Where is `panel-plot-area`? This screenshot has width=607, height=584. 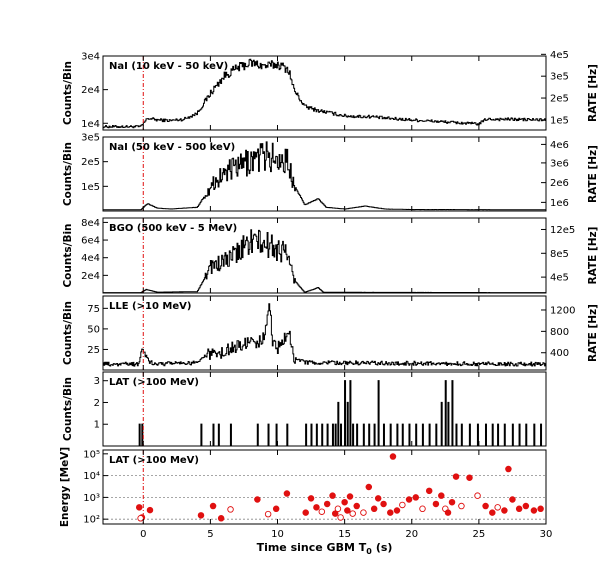 panel-plot-area is located at coordinates (339, 487).